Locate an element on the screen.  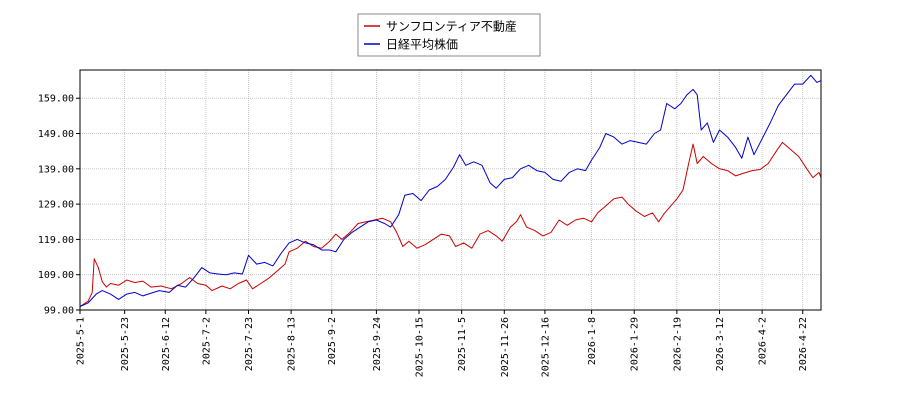
legend-label: 日経平均株価 is located at coordinates (422, 44).